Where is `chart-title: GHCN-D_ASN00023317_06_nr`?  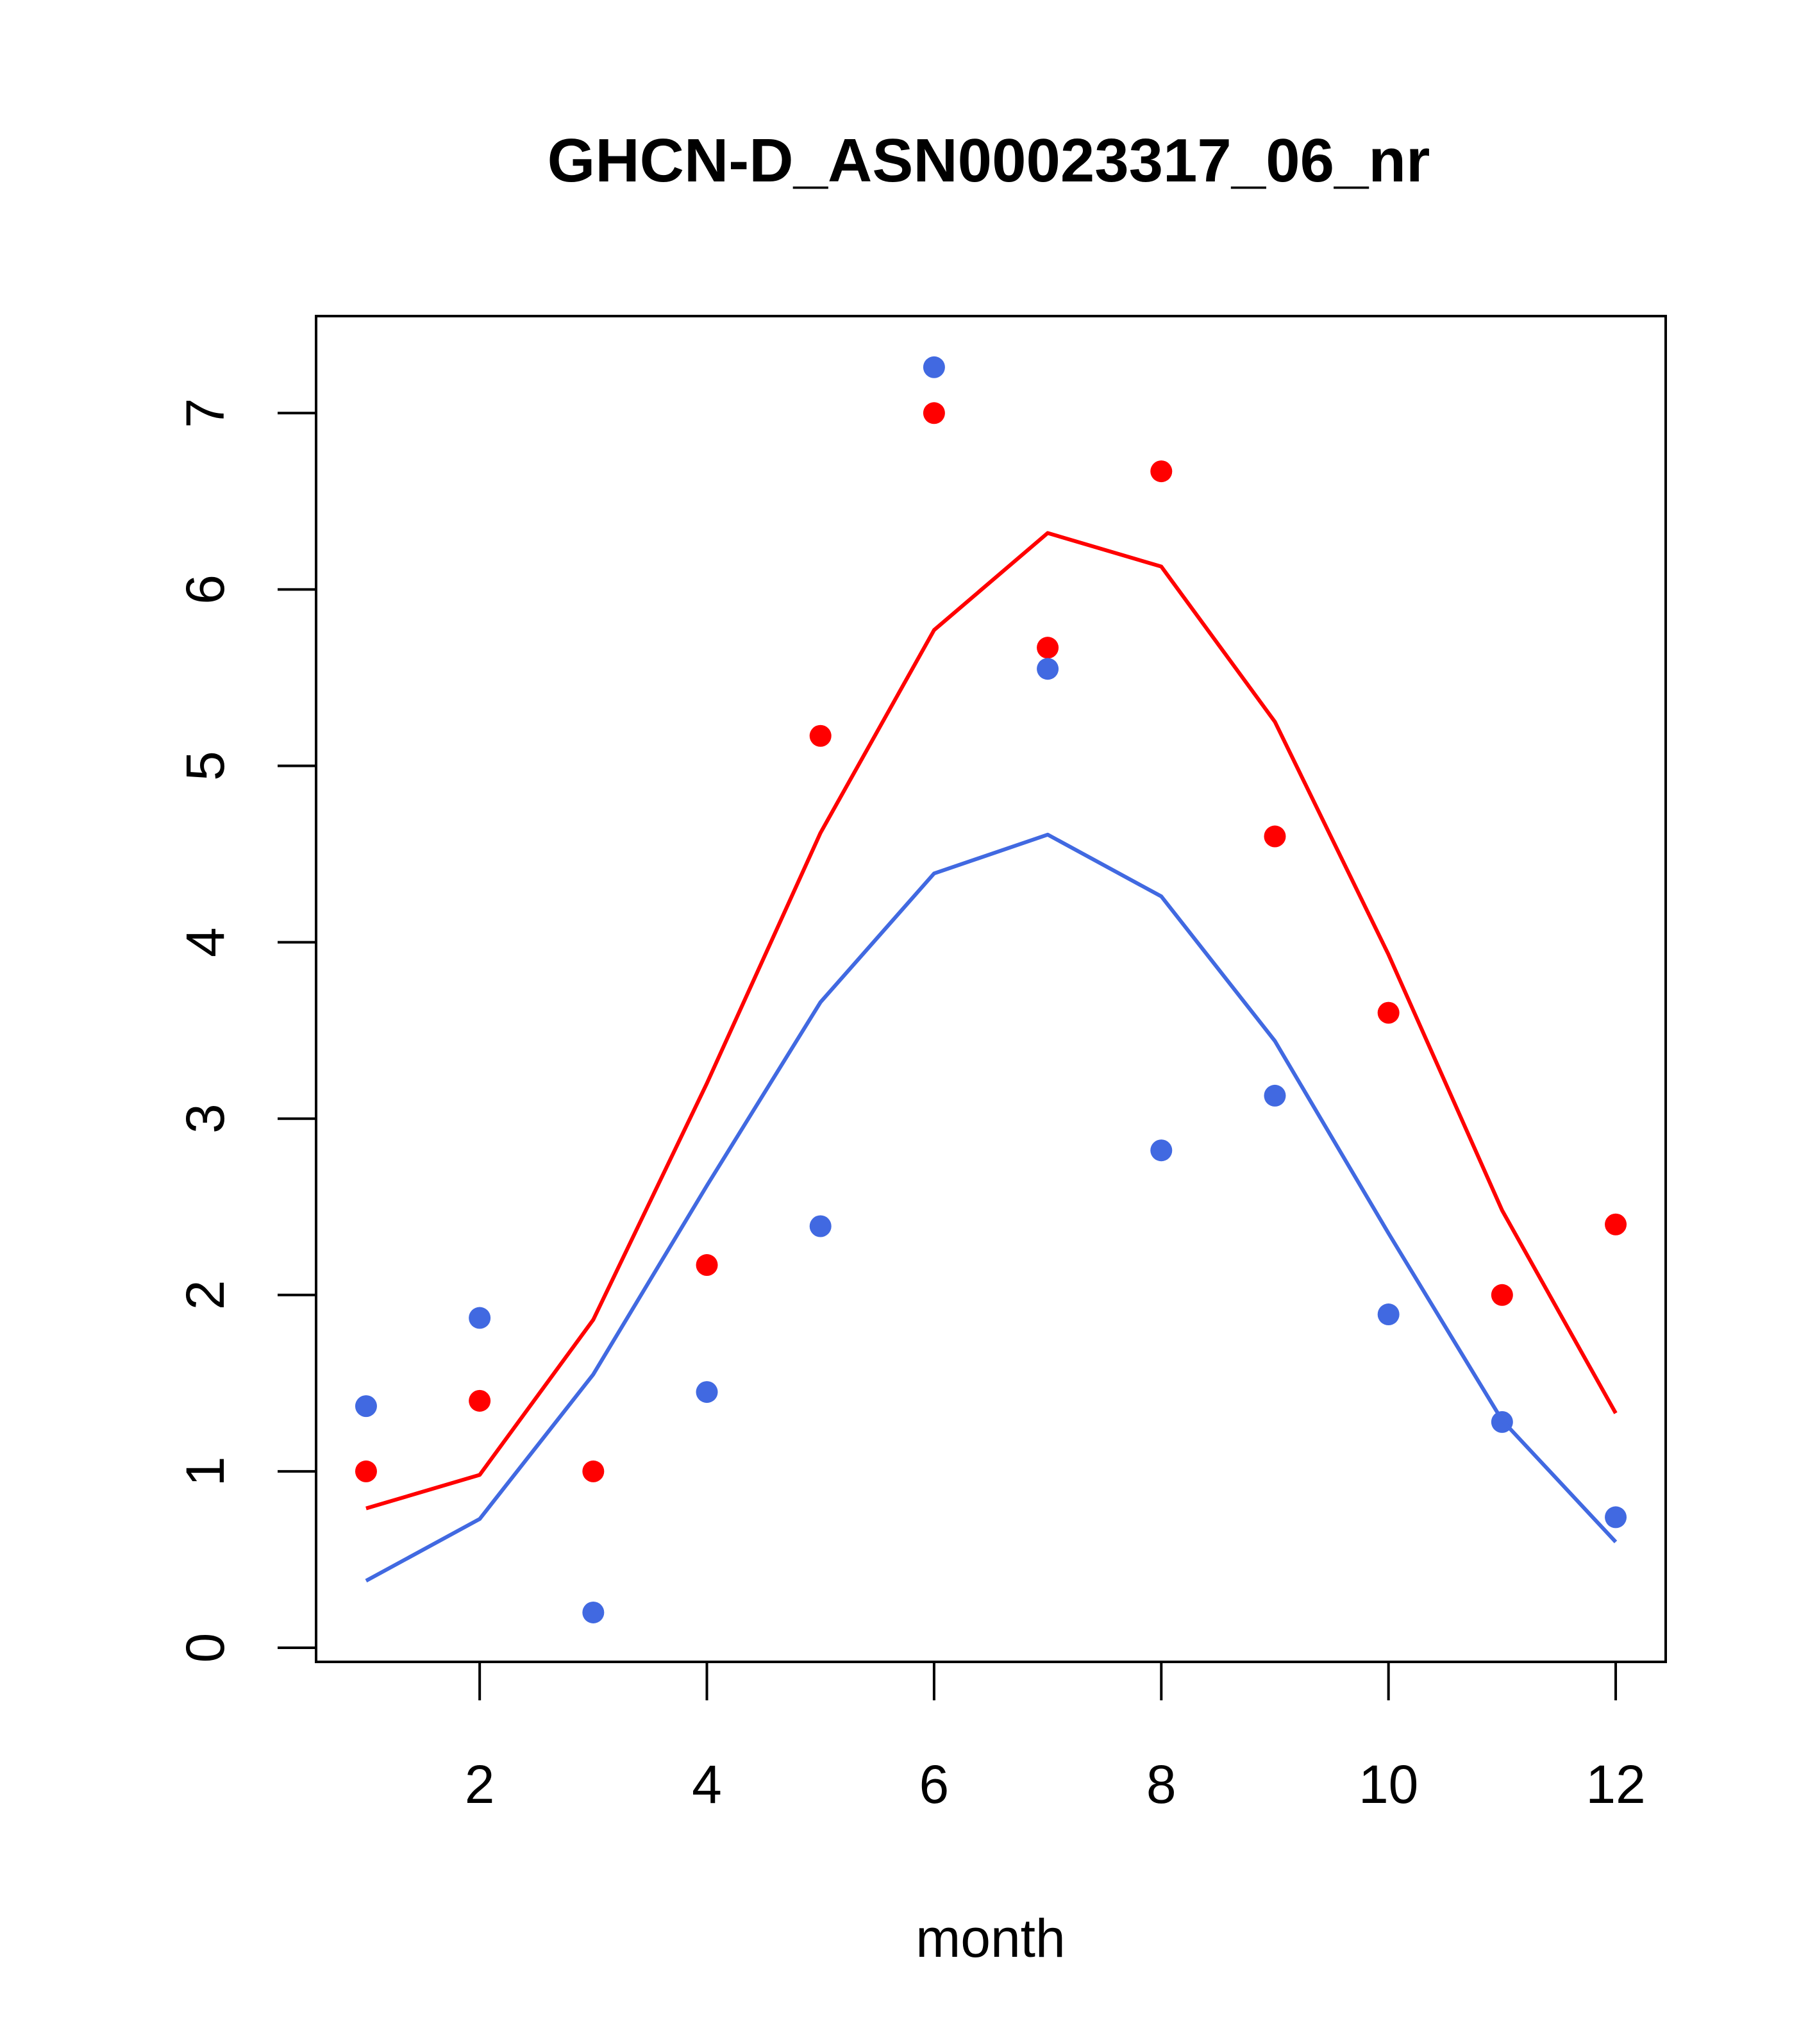 chart-title: GHCN-D_ASN00023317_06_nr is located at coordinates (989, 160).